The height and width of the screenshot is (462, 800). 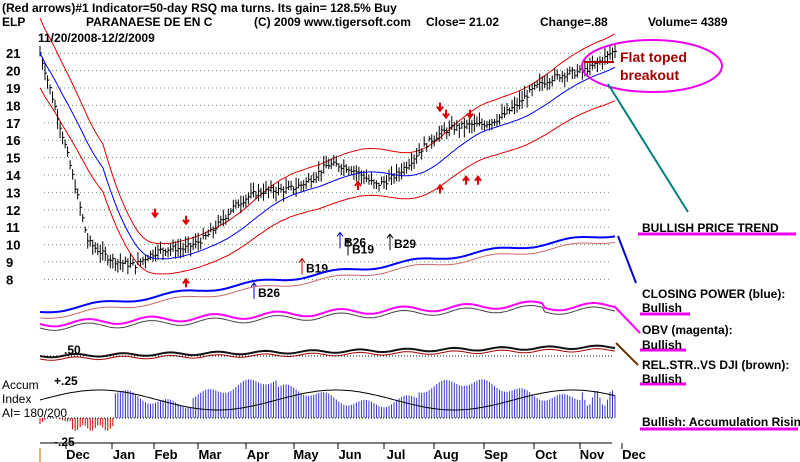 What do you see at coordinates (13, 158) in the screenshot?
I see `price-tick-label: 15` at bounding box center [13, 158].